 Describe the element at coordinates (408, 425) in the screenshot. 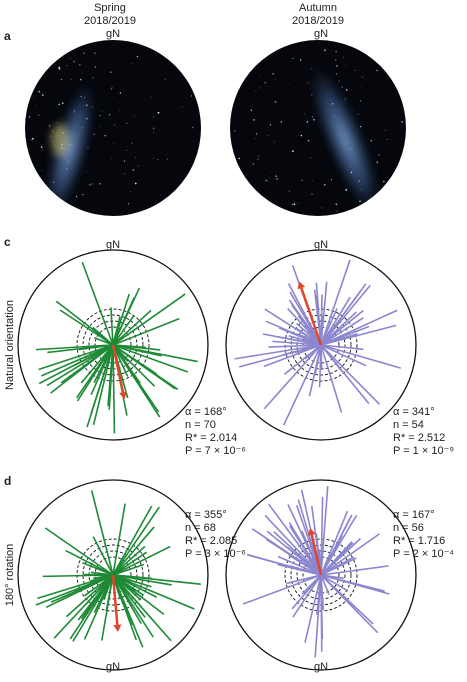

I see `stat-n-label: n = 54` at that location.